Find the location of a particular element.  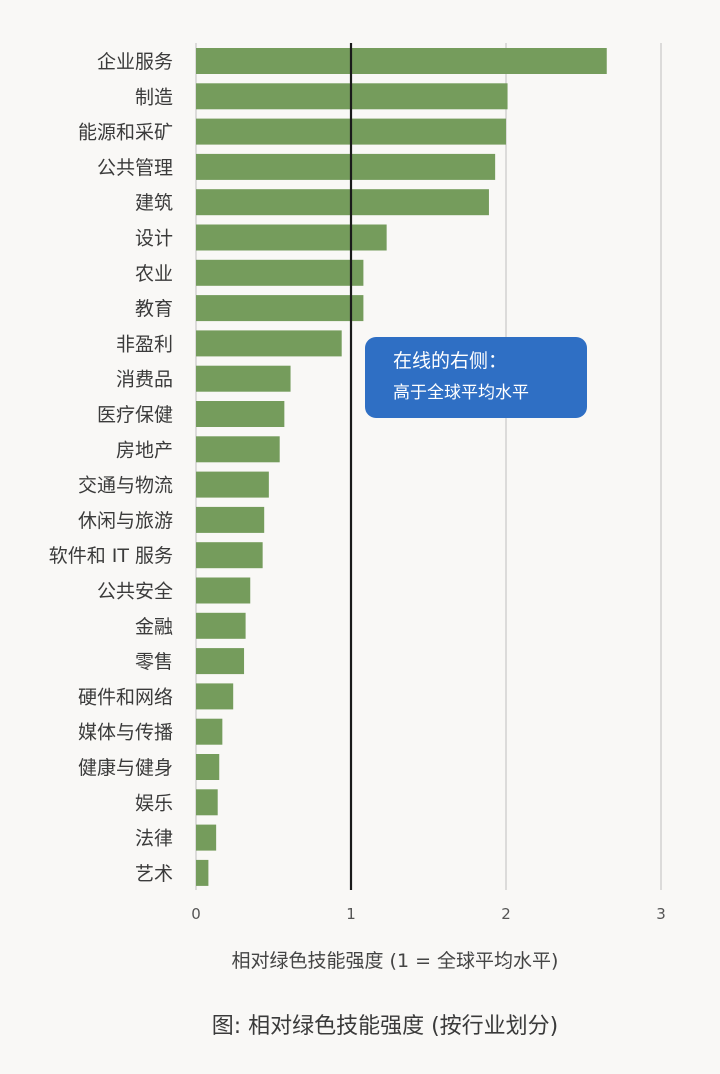

category-label: 健康与健身 is located at coordinates (125, 768).